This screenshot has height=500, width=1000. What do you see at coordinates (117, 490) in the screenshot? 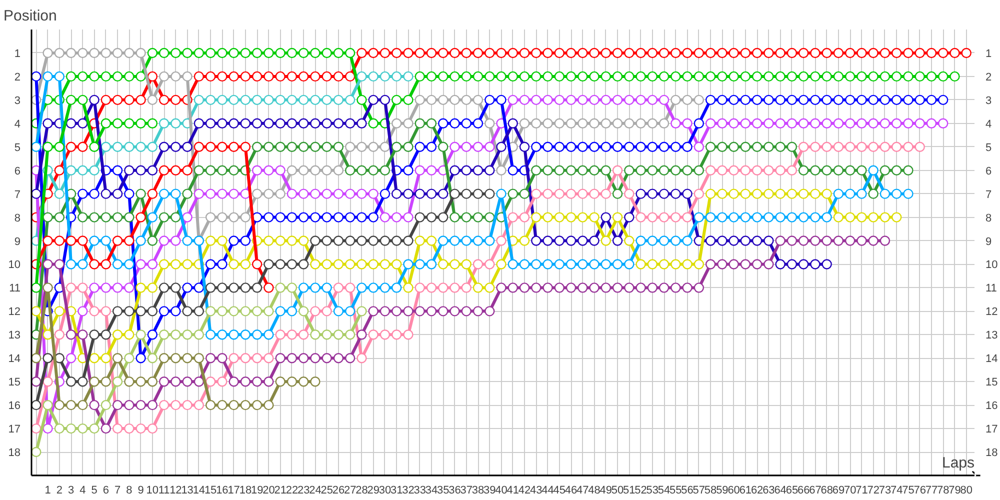
I see `x-tick-label: 7` at bounding box center [117, 490].